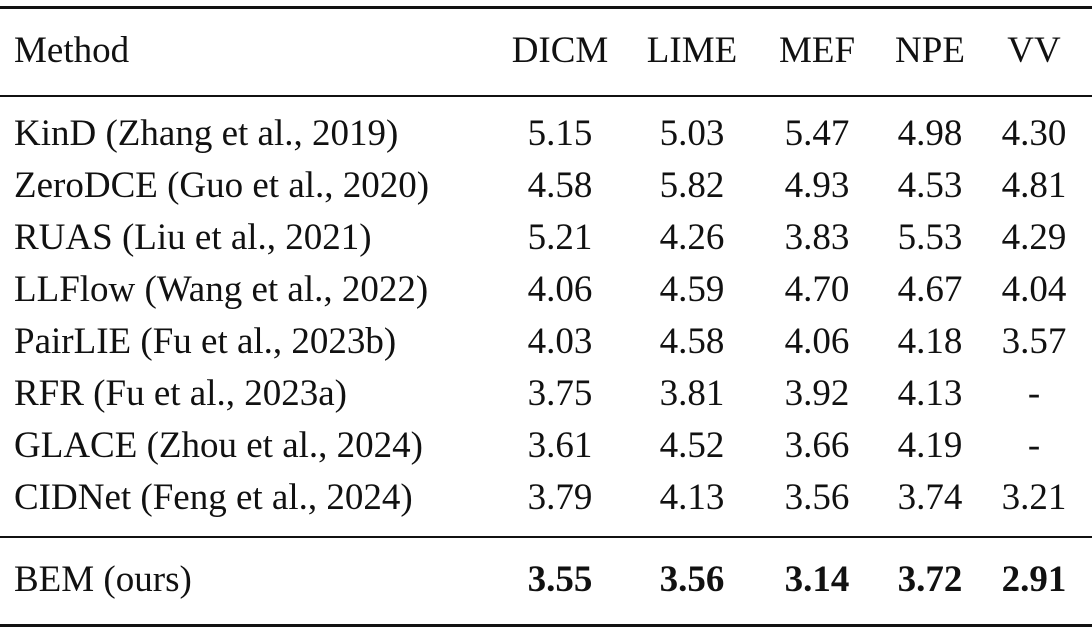 Image resolution: width=1092 pixels, height=636 pixels. I want to click on cell-dicm: 4.58, so click(560, 185).